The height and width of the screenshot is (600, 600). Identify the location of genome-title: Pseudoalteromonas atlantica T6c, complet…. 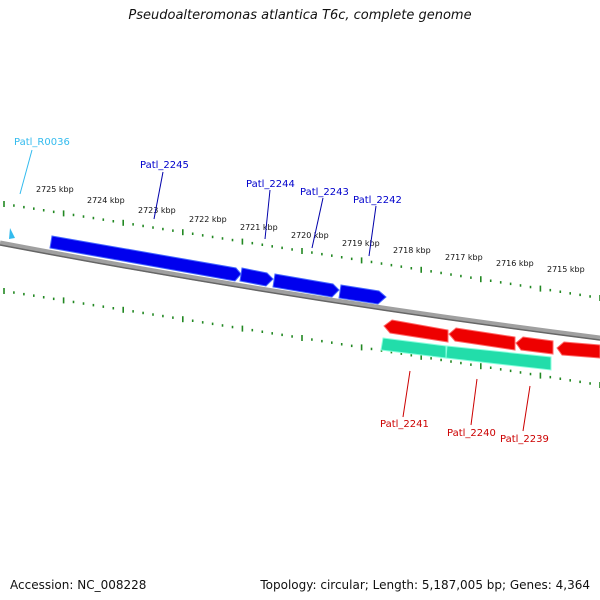
(300, 15).